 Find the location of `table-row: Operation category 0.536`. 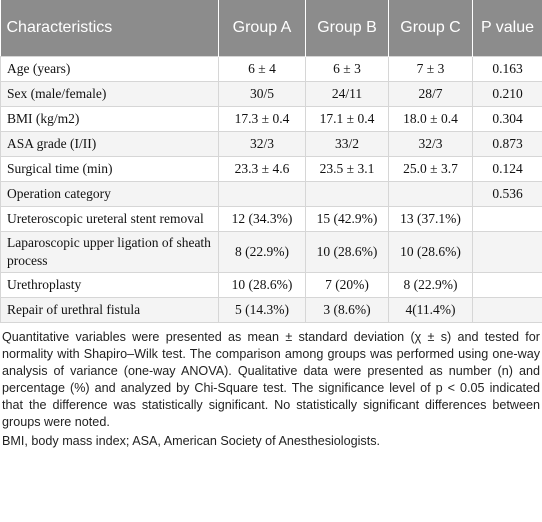

table-row: Operation category 0.536 is located at coordinates (271, 194).